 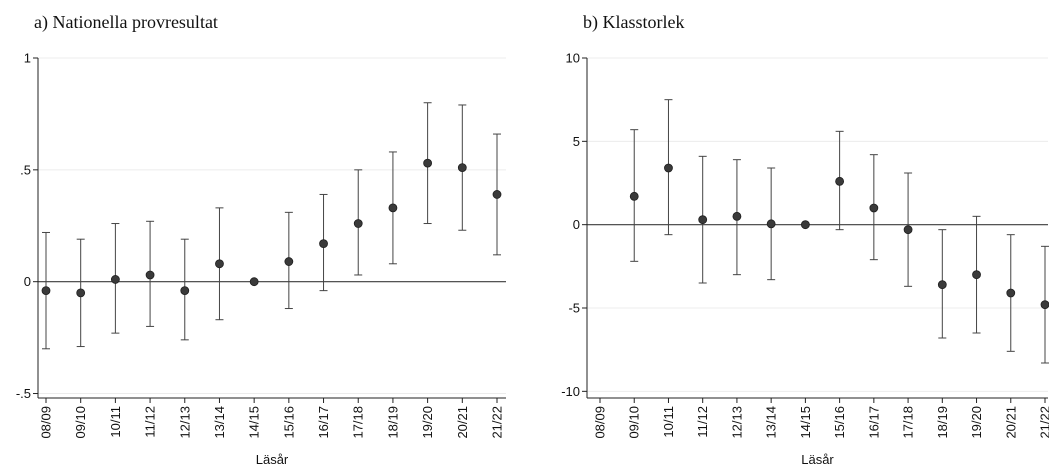 What do you see at coordinates (288, 422) in the screenshot?
I see `panel-a-x-tick-label: 15/16` at bounding box center [288, 422].